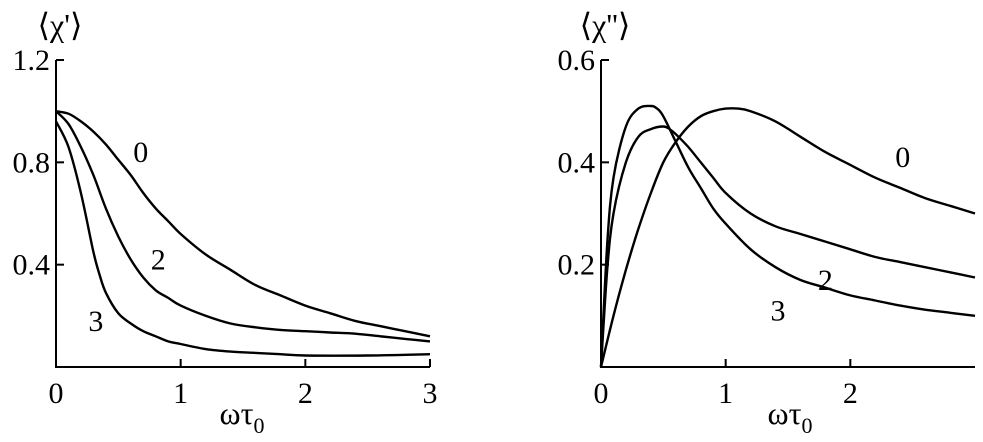  What do you see at coordinates (32, 60) in the screenshot?
I see `y-tick-label: 1.2` at bounding box center [32, 60].